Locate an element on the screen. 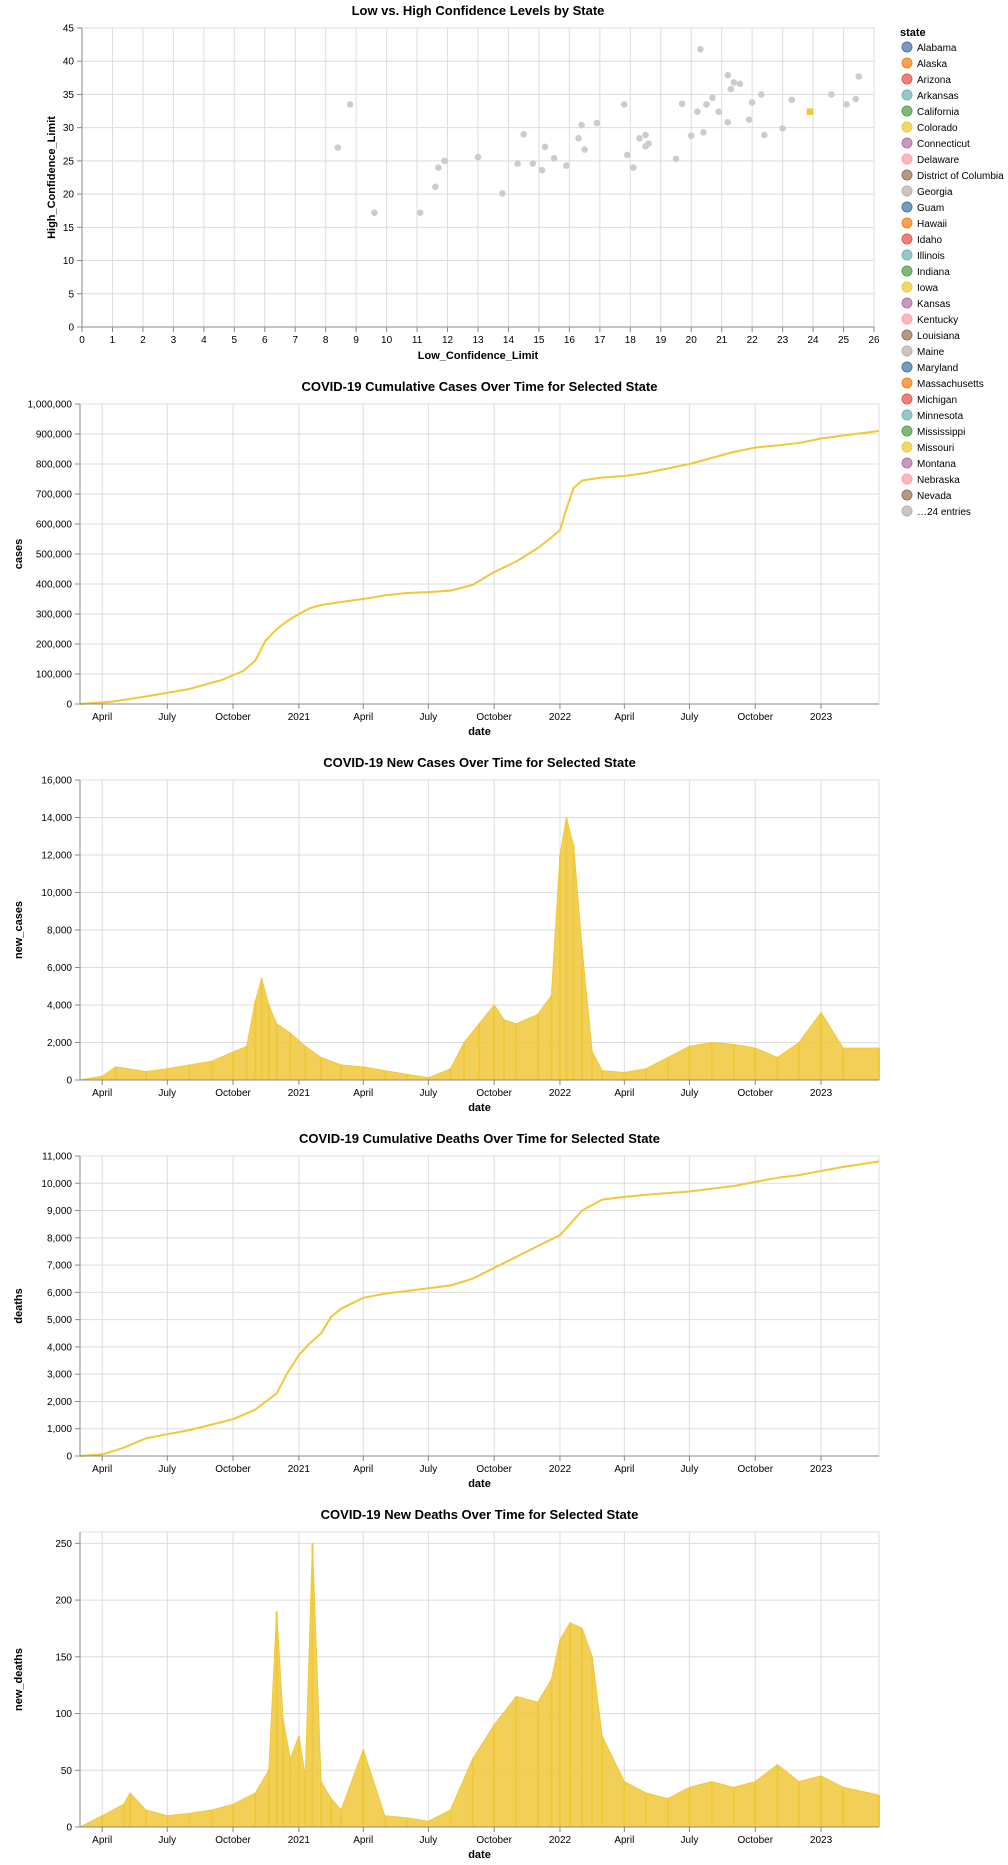 The height and width of the screenshot is (1865, 1008). x-tick-label: 18 is located at coordinates (631, 340).